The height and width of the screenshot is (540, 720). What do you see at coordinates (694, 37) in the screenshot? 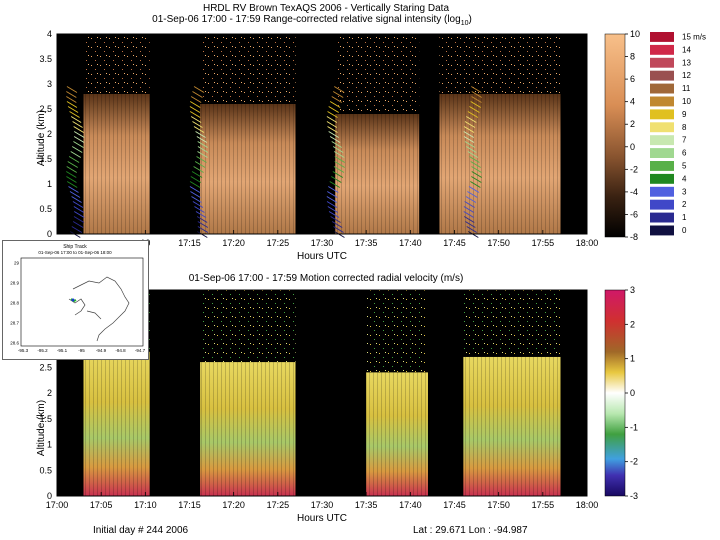
I see `wind-legend-label: 15 m/s` at bounding box center [694, 37].